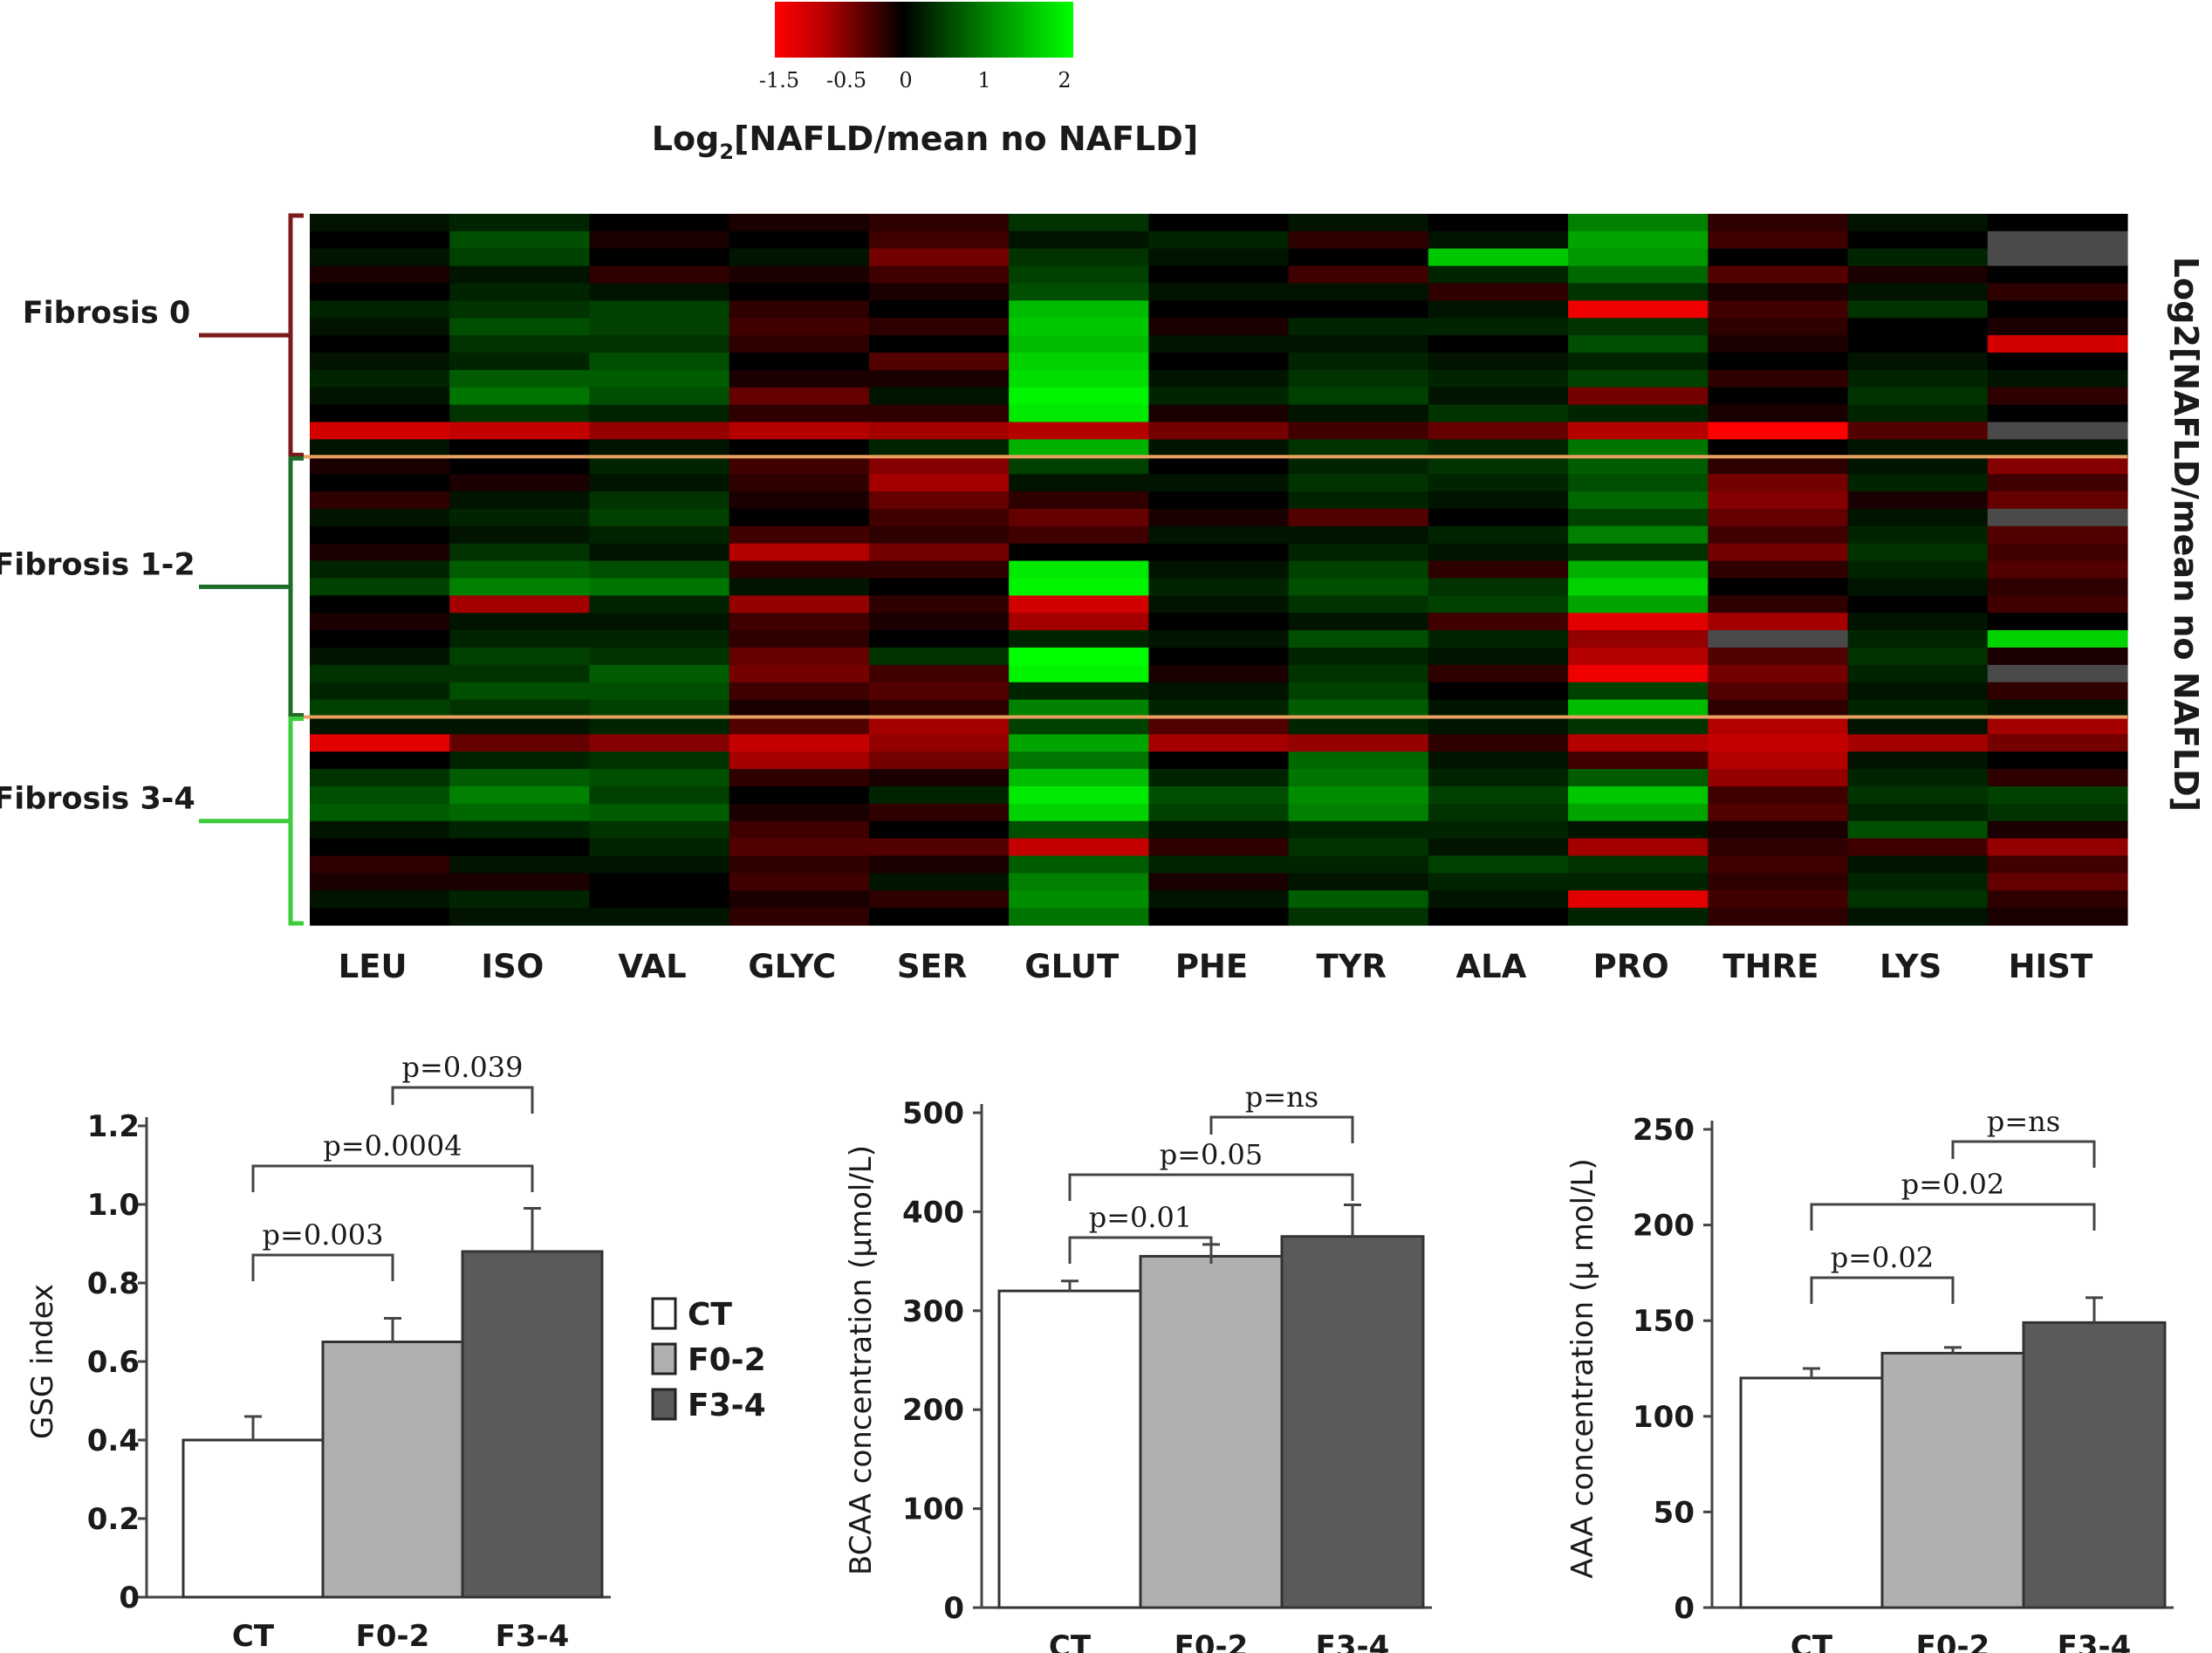  Describe the element at coordinates (129, 1598) in the screenshot. I see `y-tick-label: 0` at that location.